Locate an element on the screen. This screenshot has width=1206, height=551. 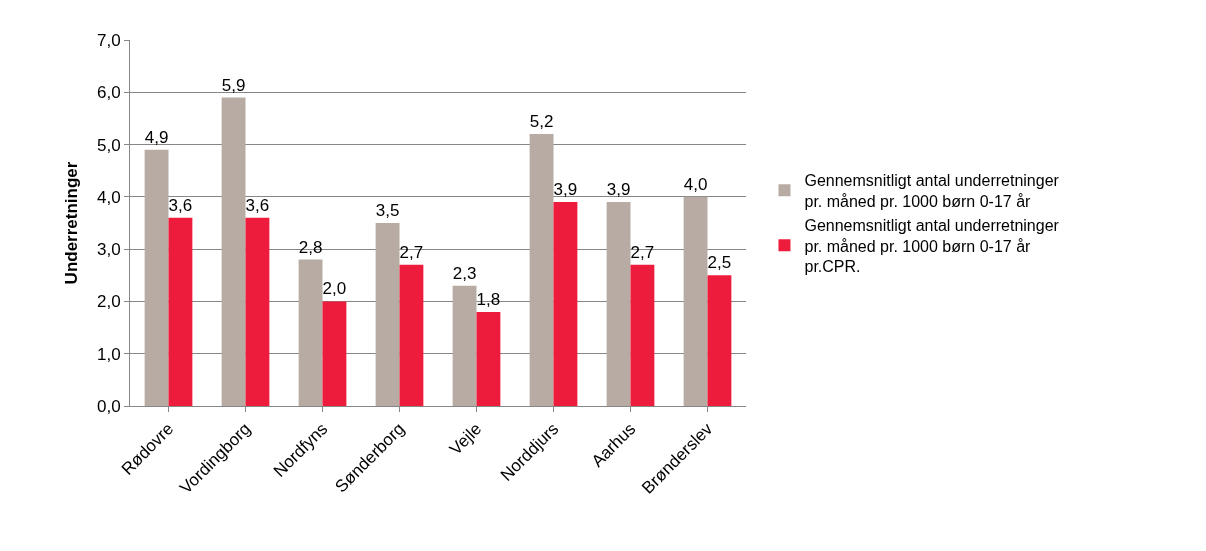
data-label: 2,3 is located at coordinates (464, 273).